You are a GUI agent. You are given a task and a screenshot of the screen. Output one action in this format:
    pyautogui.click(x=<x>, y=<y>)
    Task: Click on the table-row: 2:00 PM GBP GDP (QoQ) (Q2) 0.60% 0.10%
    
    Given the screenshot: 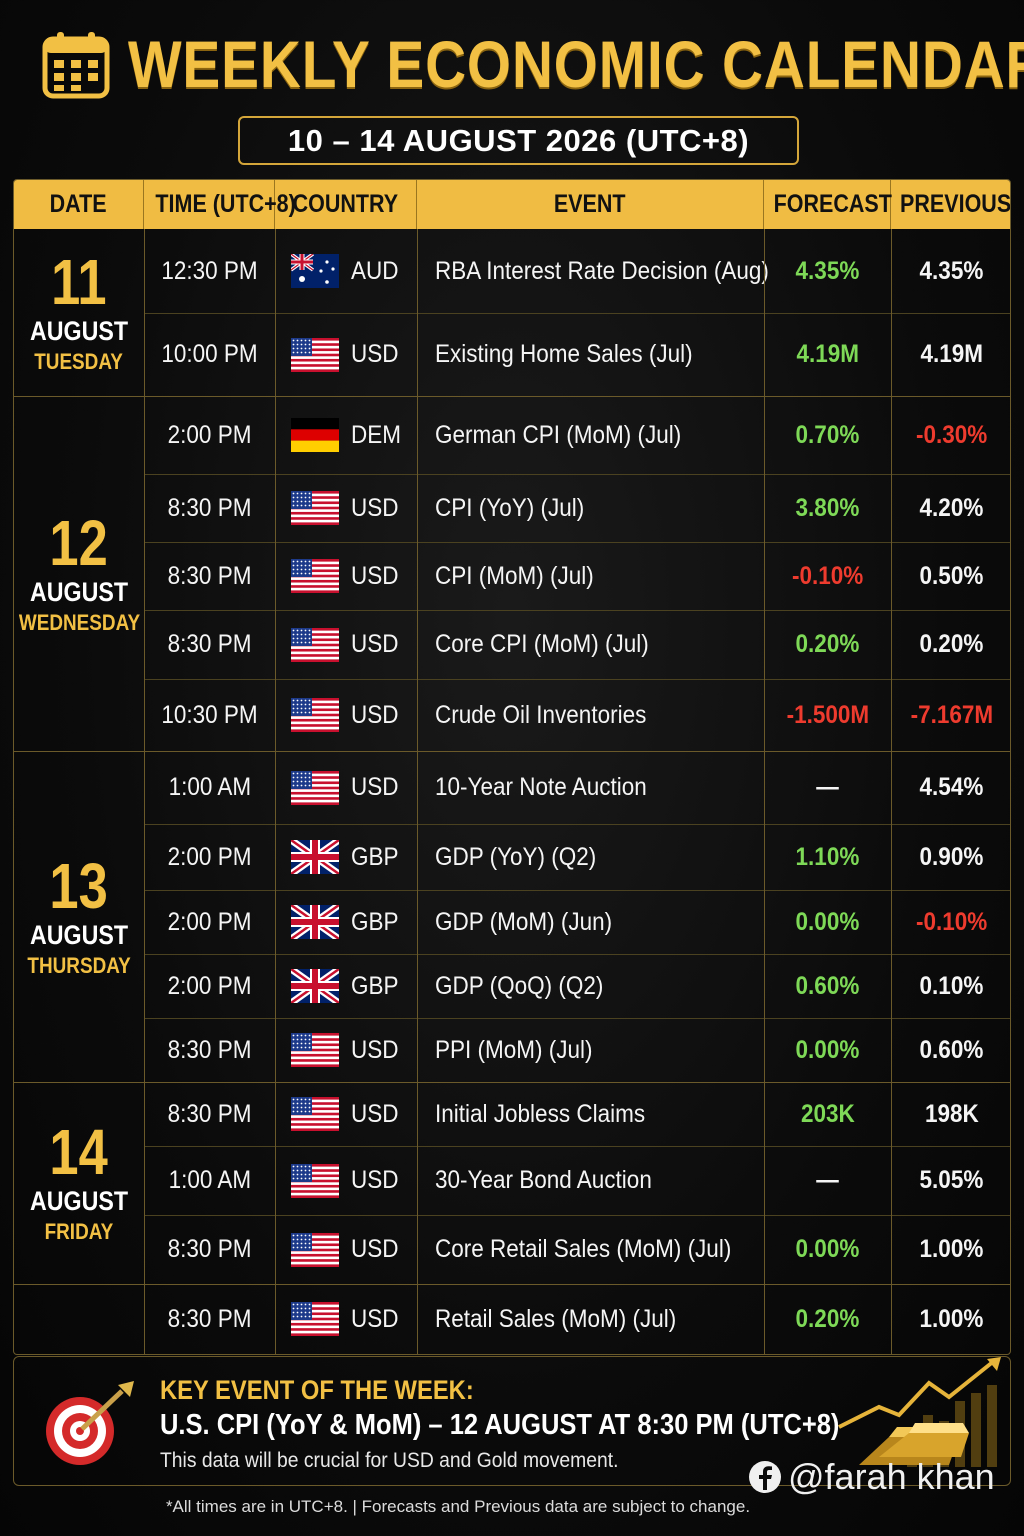 What is the action you would take?
    pyautogui.click(x=577, y=986)
    